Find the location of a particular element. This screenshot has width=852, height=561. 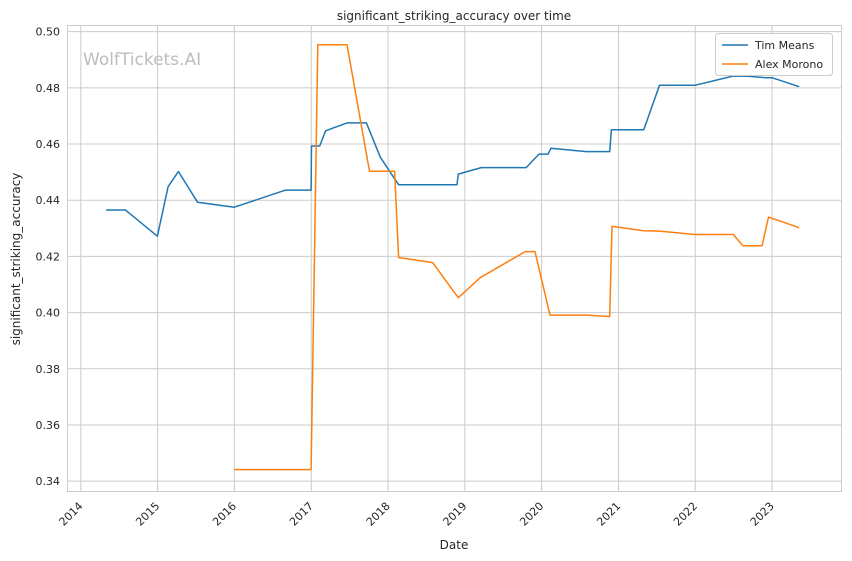

y-tick-label: 0.40 is located at coordinates (48, 313).